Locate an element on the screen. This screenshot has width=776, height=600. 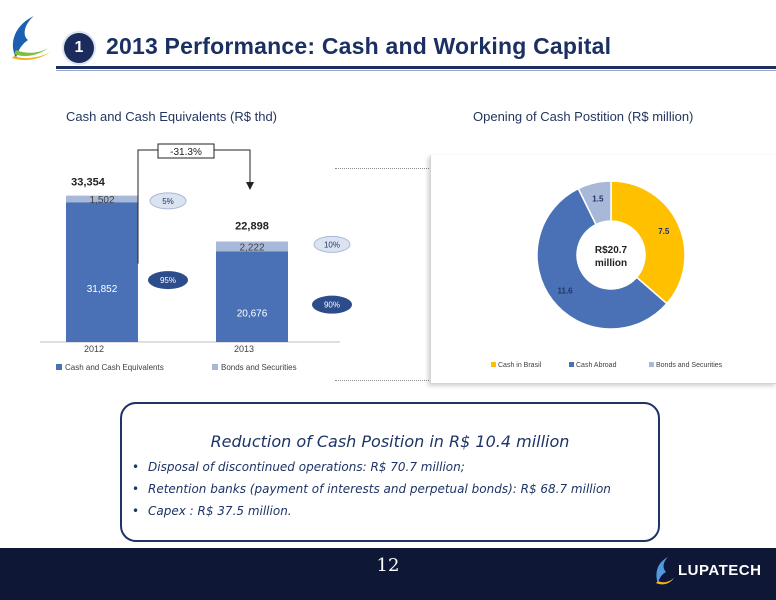
bar-bonds-2013 is located at coordinates (252, 246).